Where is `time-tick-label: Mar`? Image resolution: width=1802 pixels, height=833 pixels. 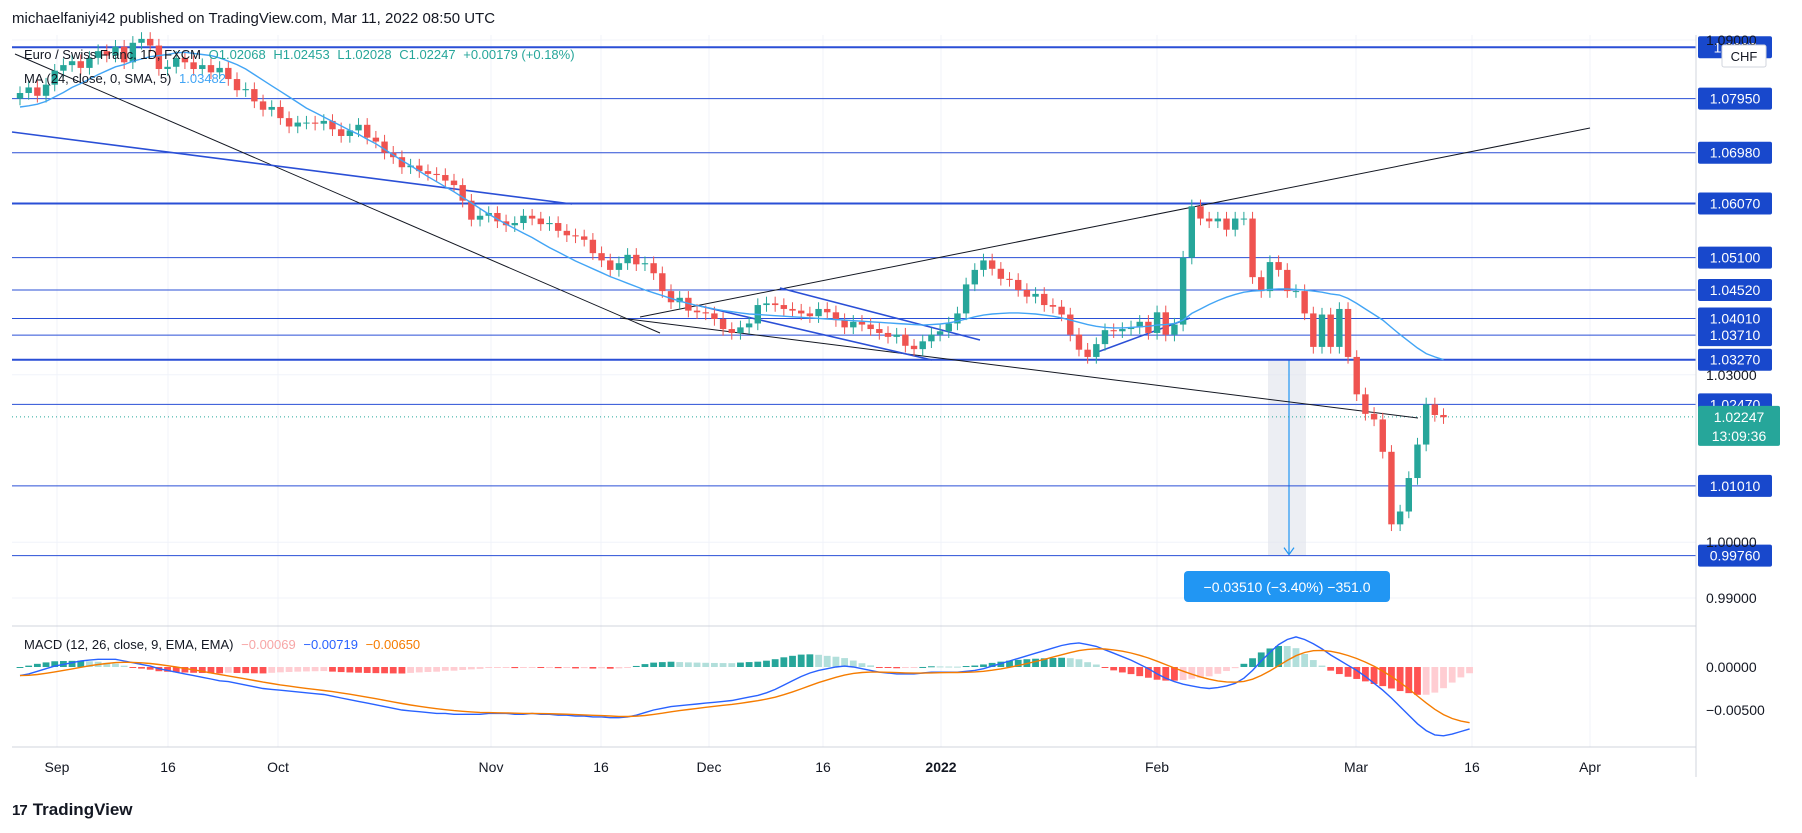
time-tick-label: Mar is located at coordinates (1356, 767).